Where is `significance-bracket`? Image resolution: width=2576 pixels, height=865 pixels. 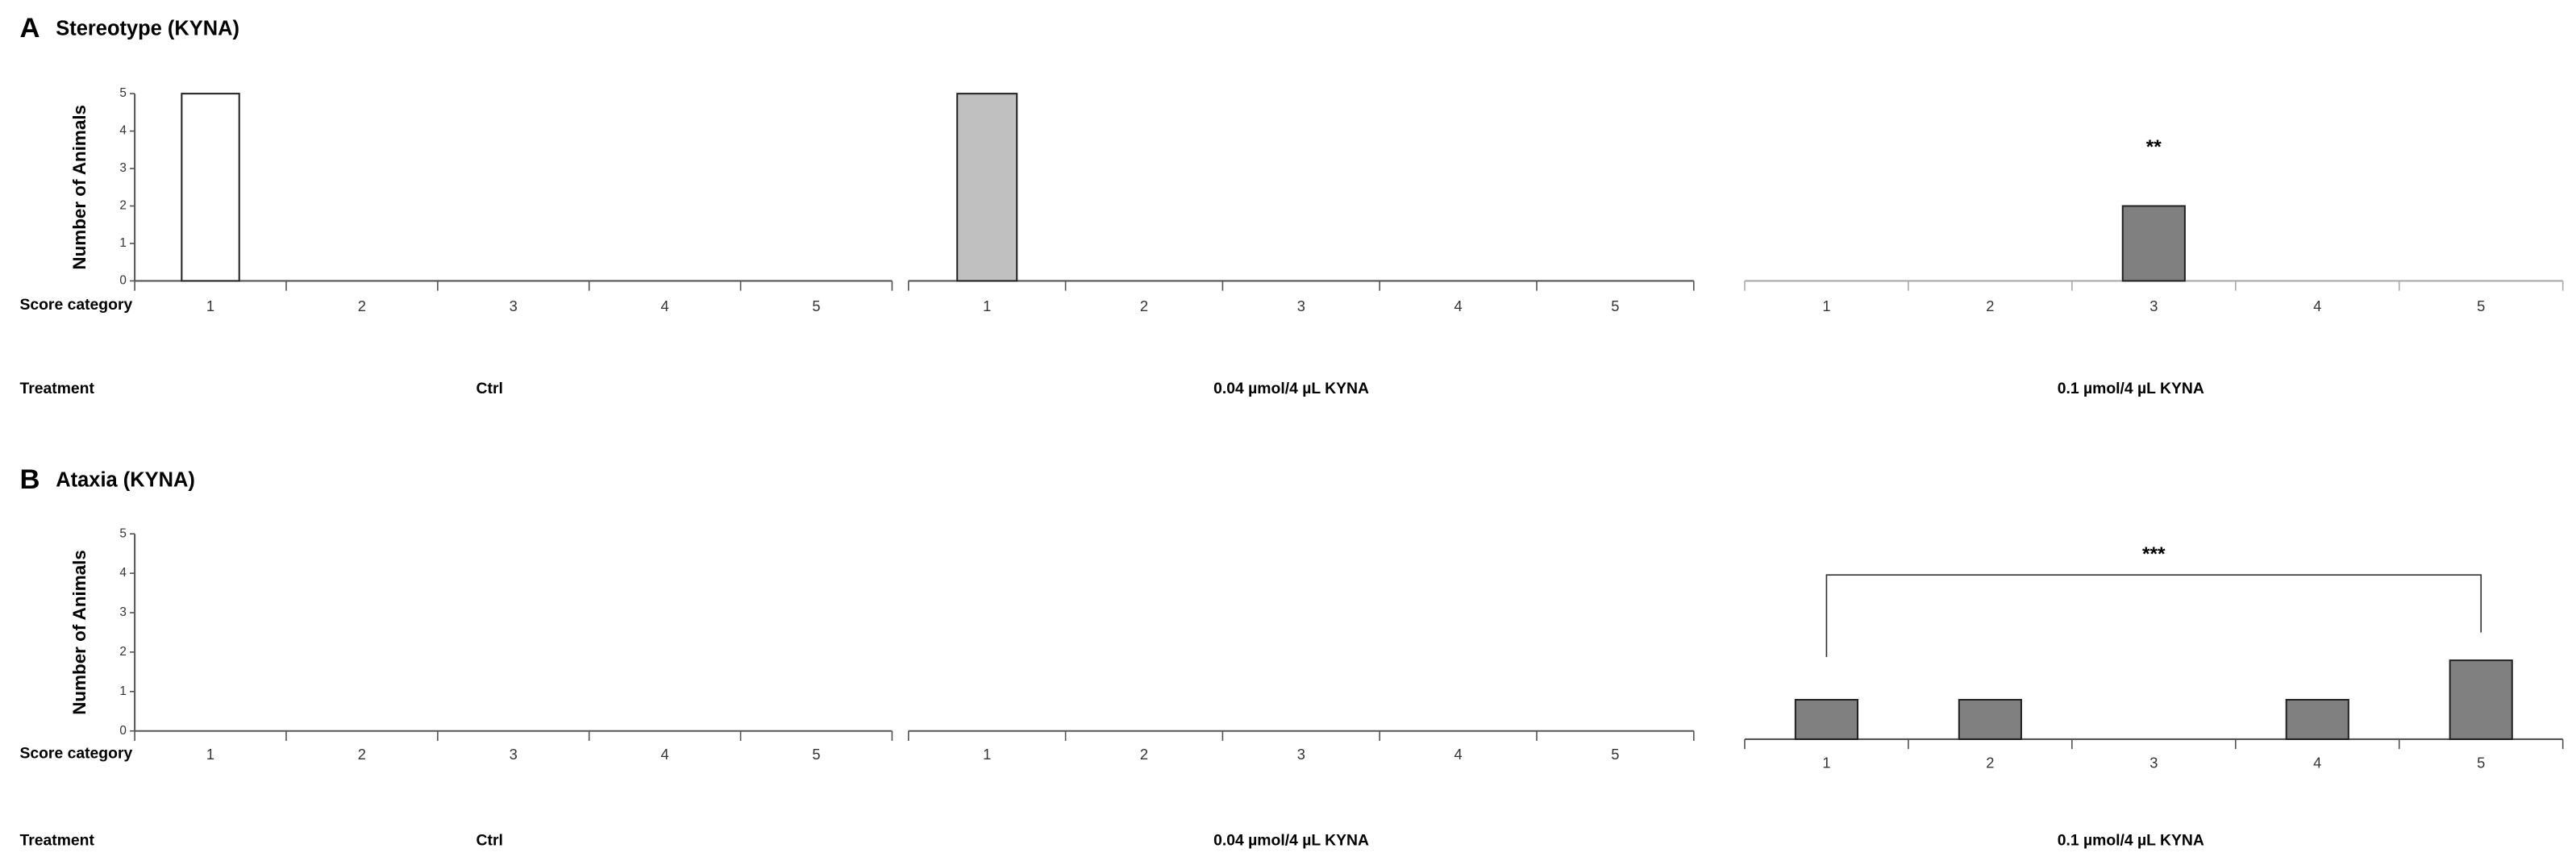 significance-bracket is located at coordinates (2153, 616).